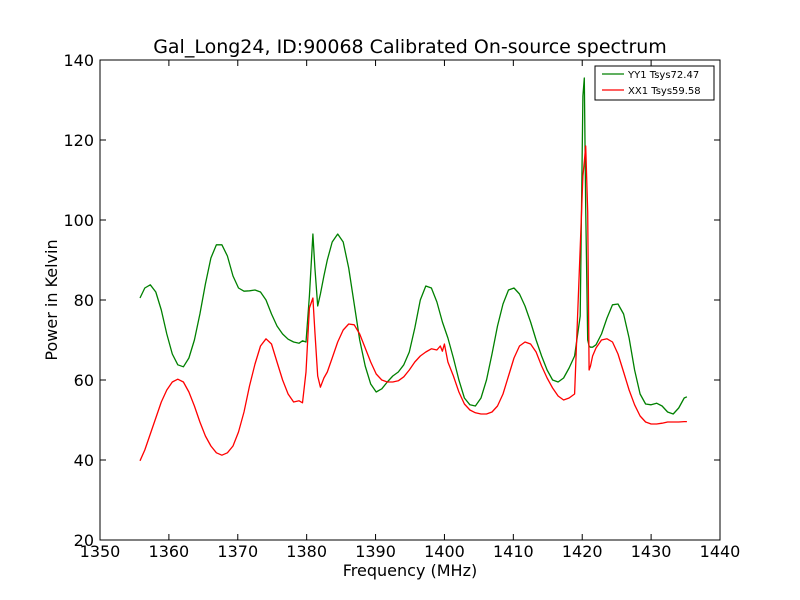  Describe the element at coordinates (78, 140) in the screenshot. I see `y-tick-label: 120` at that location.